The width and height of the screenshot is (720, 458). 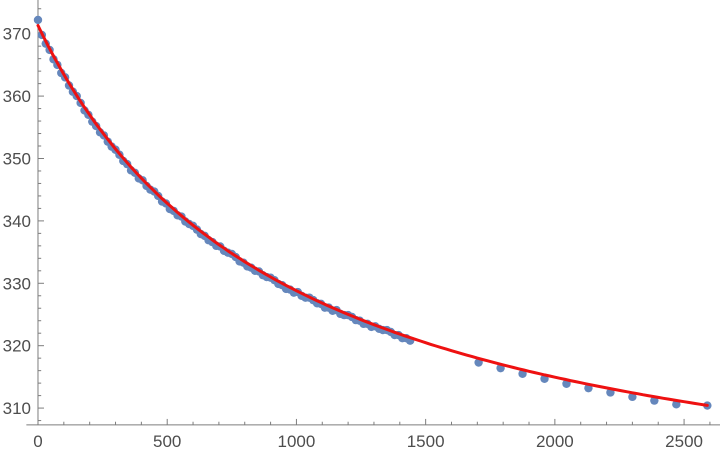 What do you see at coordinates (167, 441) in the screenshot?
I see `x-tick-label: 500` at bounding box center [167, 441].